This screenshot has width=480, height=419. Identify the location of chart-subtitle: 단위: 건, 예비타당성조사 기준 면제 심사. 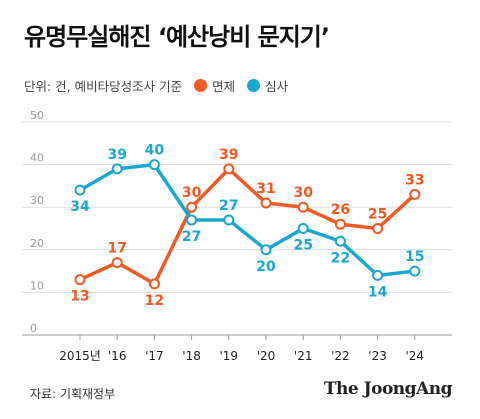
(156, 85).